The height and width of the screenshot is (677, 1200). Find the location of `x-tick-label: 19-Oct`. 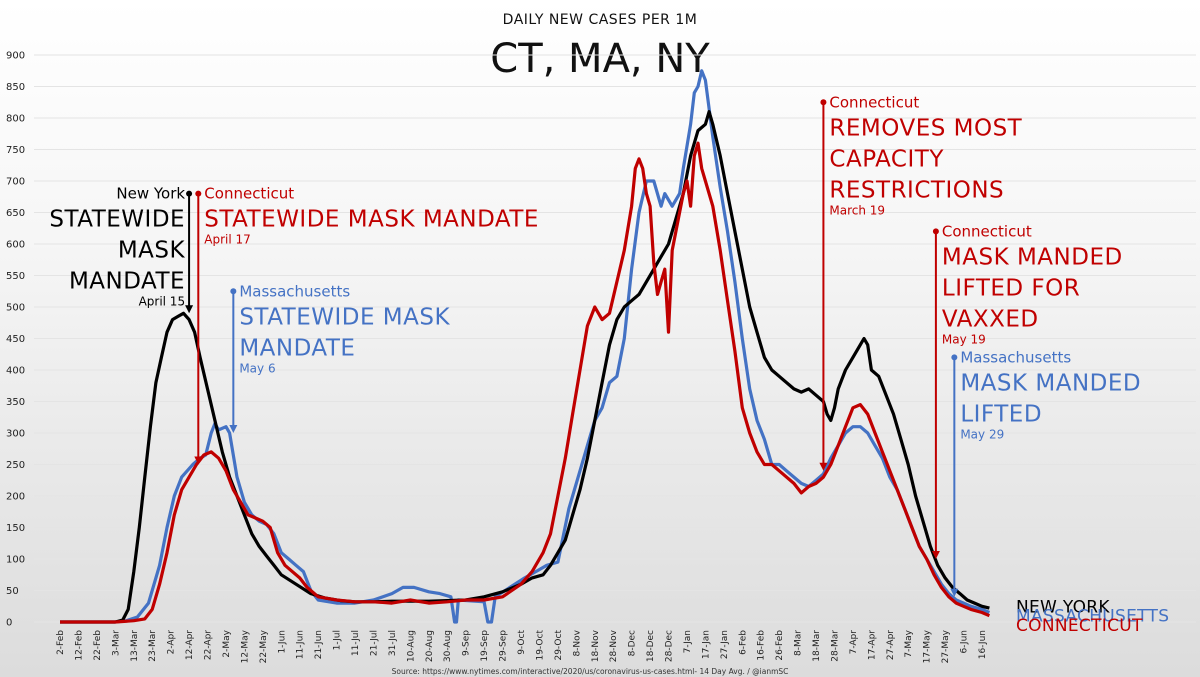

x-tick-label: 19-Oct is located at coordinates (540, 645).